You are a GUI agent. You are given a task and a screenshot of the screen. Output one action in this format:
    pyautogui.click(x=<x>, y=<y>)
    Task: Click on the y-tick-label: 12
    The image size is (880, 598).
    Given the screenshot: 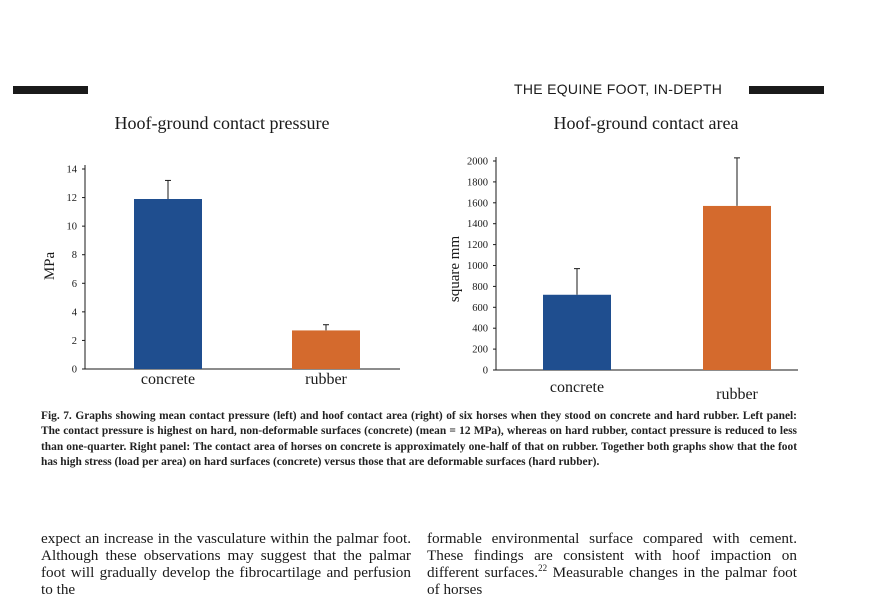 What is the action you would take?
    pyautogui.click(x=72, y=198)
    